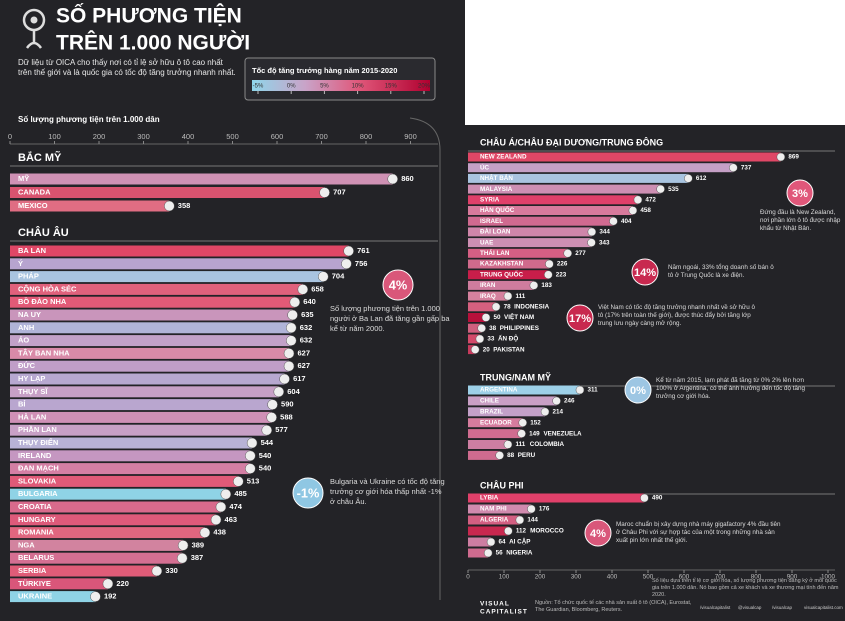 The height and width of the screenshot is (621, 845). Describe the element at coordinates (31, 378) in the screenshot. I see `category-label: HY LẠP` at that location.